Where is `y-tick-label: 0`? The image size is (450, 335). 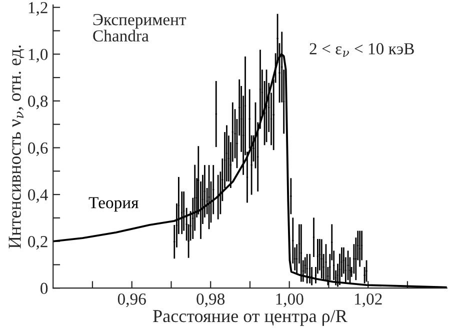 y-tick-label: 0 is located at coordinates (44, 288).